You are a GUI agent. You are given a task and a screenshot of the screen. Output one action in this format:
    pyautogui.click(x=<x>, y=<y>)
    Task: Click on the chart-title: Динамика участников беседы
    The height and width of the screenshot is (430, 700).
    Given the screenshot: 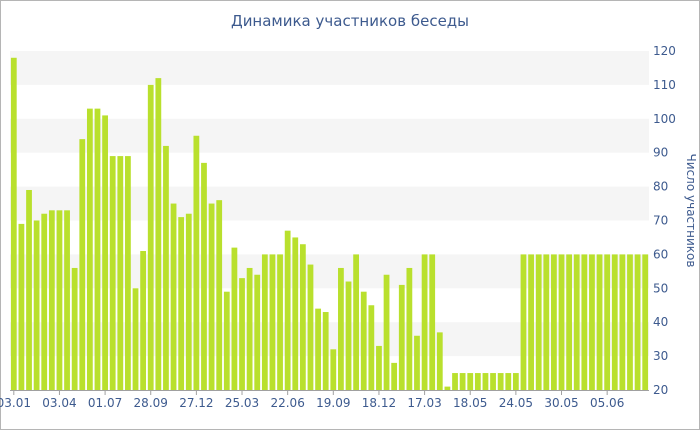 What is the action you would take?
    pyautogui.click(x=350, y=21)
    